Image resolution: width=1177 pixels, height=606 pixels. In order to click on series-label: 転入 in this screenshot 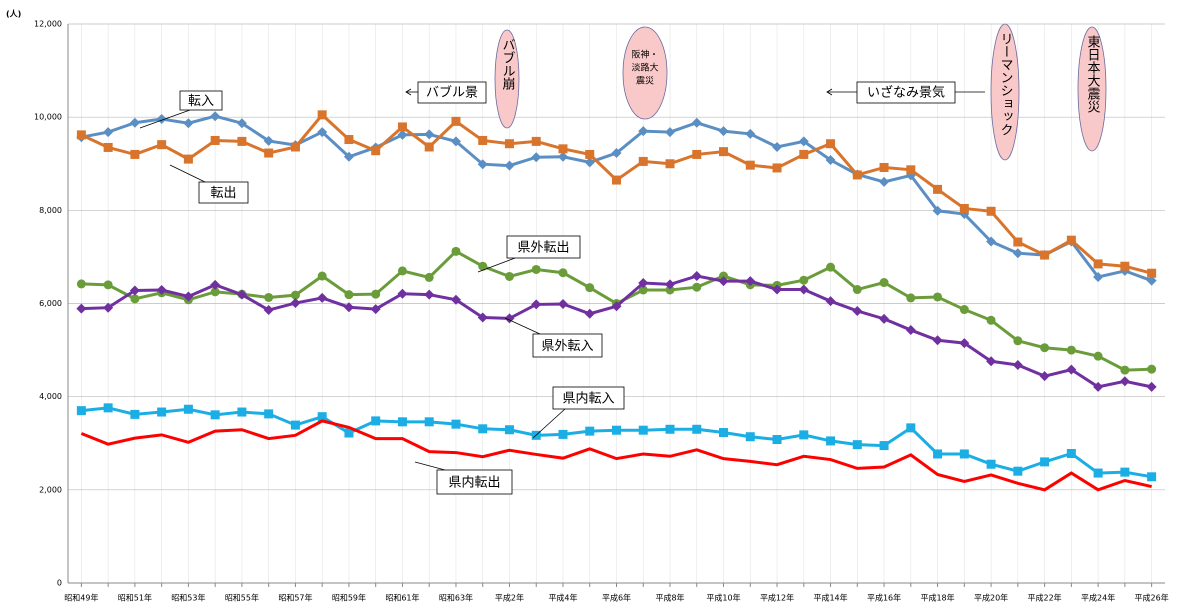, I will do `click(201, 101)`.